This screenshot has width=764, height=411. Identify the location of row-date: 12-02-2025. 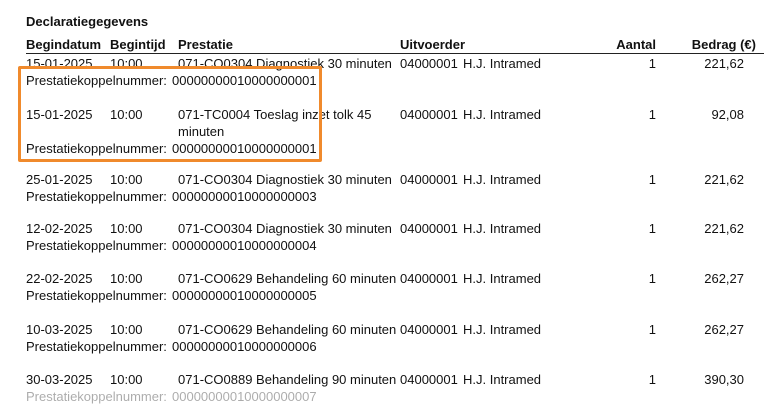
(59, 228).